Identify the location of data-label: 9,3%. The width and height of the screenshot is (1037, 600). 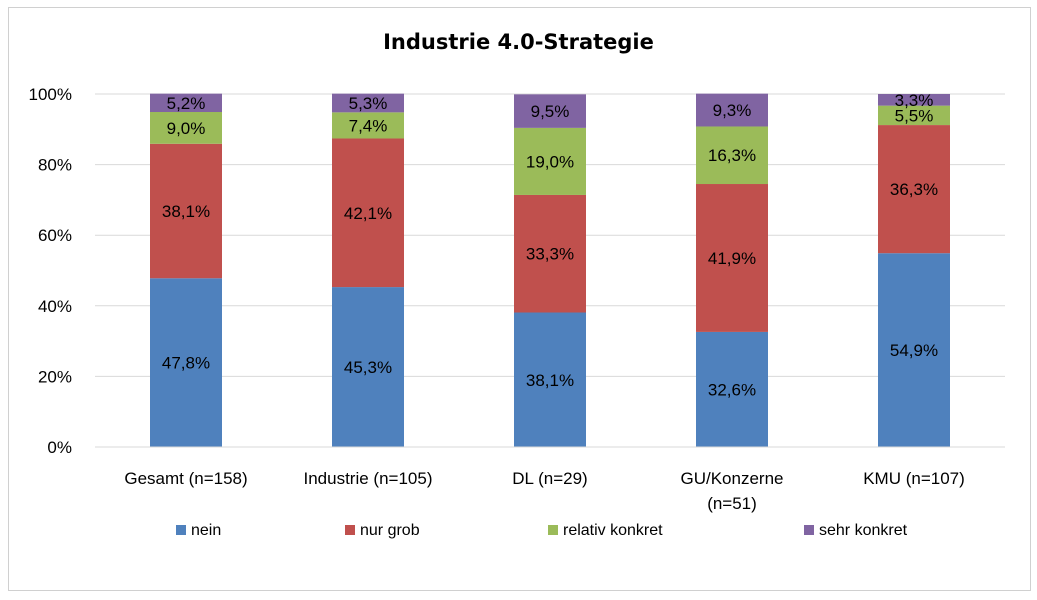
(732, 110).